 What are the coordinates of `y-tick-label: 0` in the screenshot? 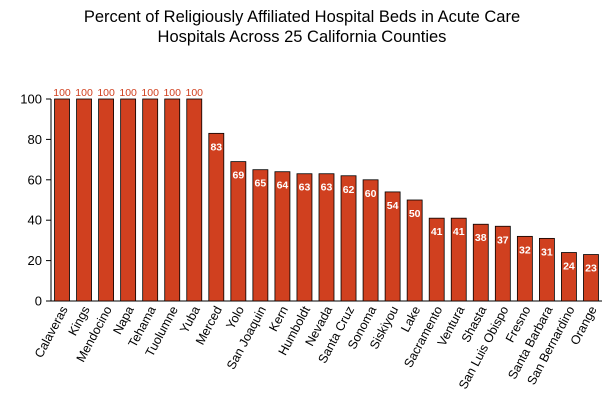 It's located at (38, 301).